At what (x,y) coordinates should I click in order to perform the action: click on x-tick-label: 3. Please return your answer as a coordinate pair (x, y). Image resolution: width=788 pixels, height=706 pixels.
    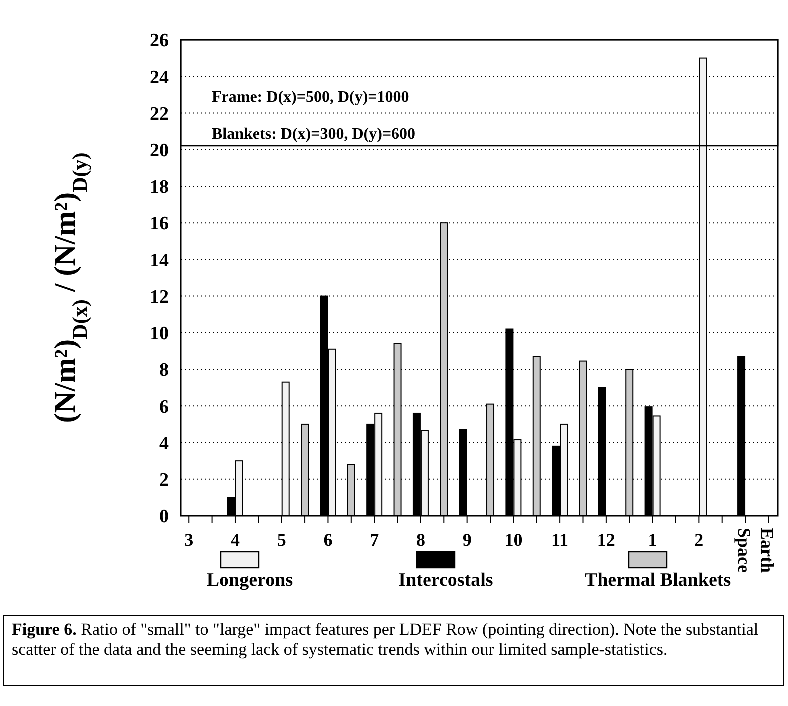
    Looking at the image, I should click on (189, 540).